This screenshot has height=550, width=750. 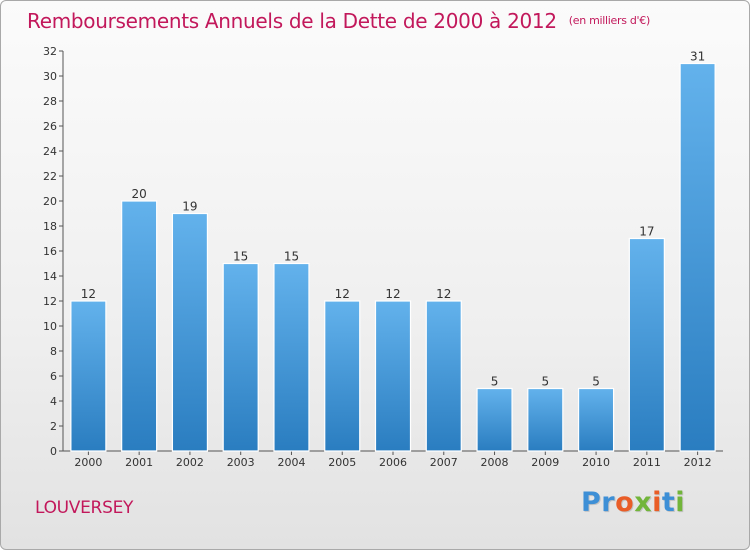 What do you see at coordinates (53, 351) in the screenshot?
I see `y-tick-label: 8` at bounding box center [53, 351].